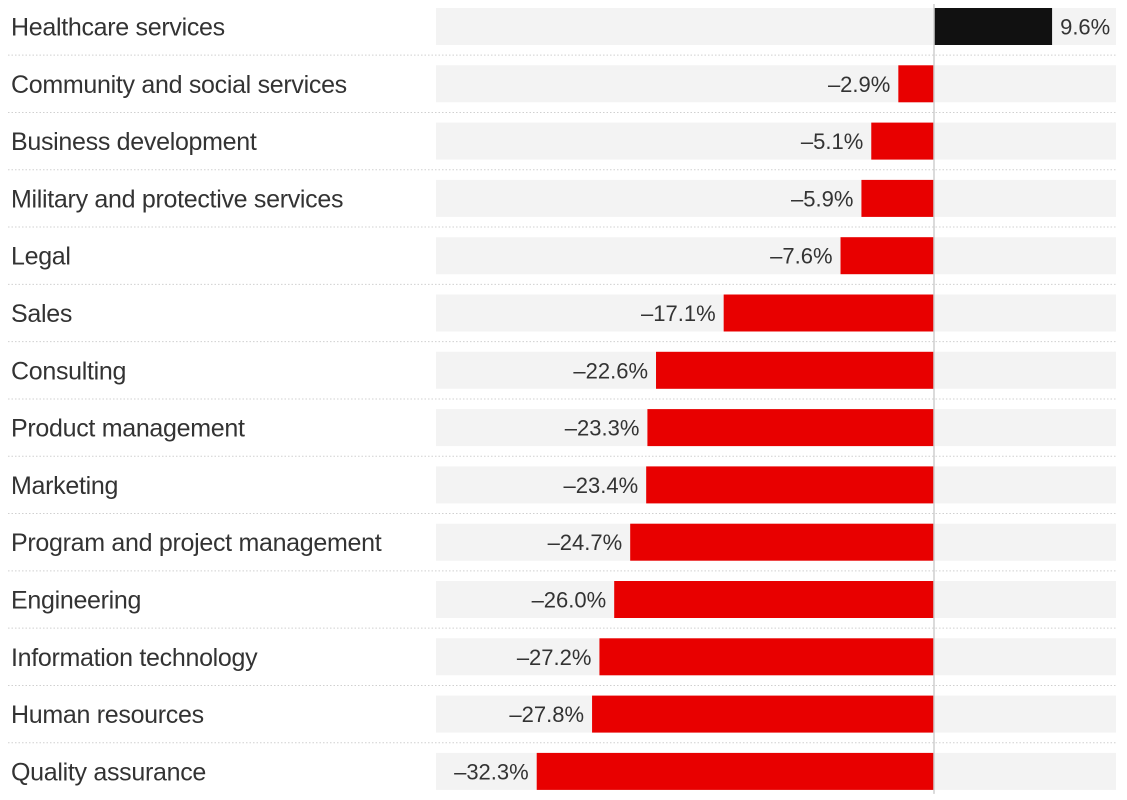 Image resolution: width=1127 pixels, height=800 pixels. Describe the element at coordinates (76, 601) in the screenshot. I see `category-label: Engineering` at that location.